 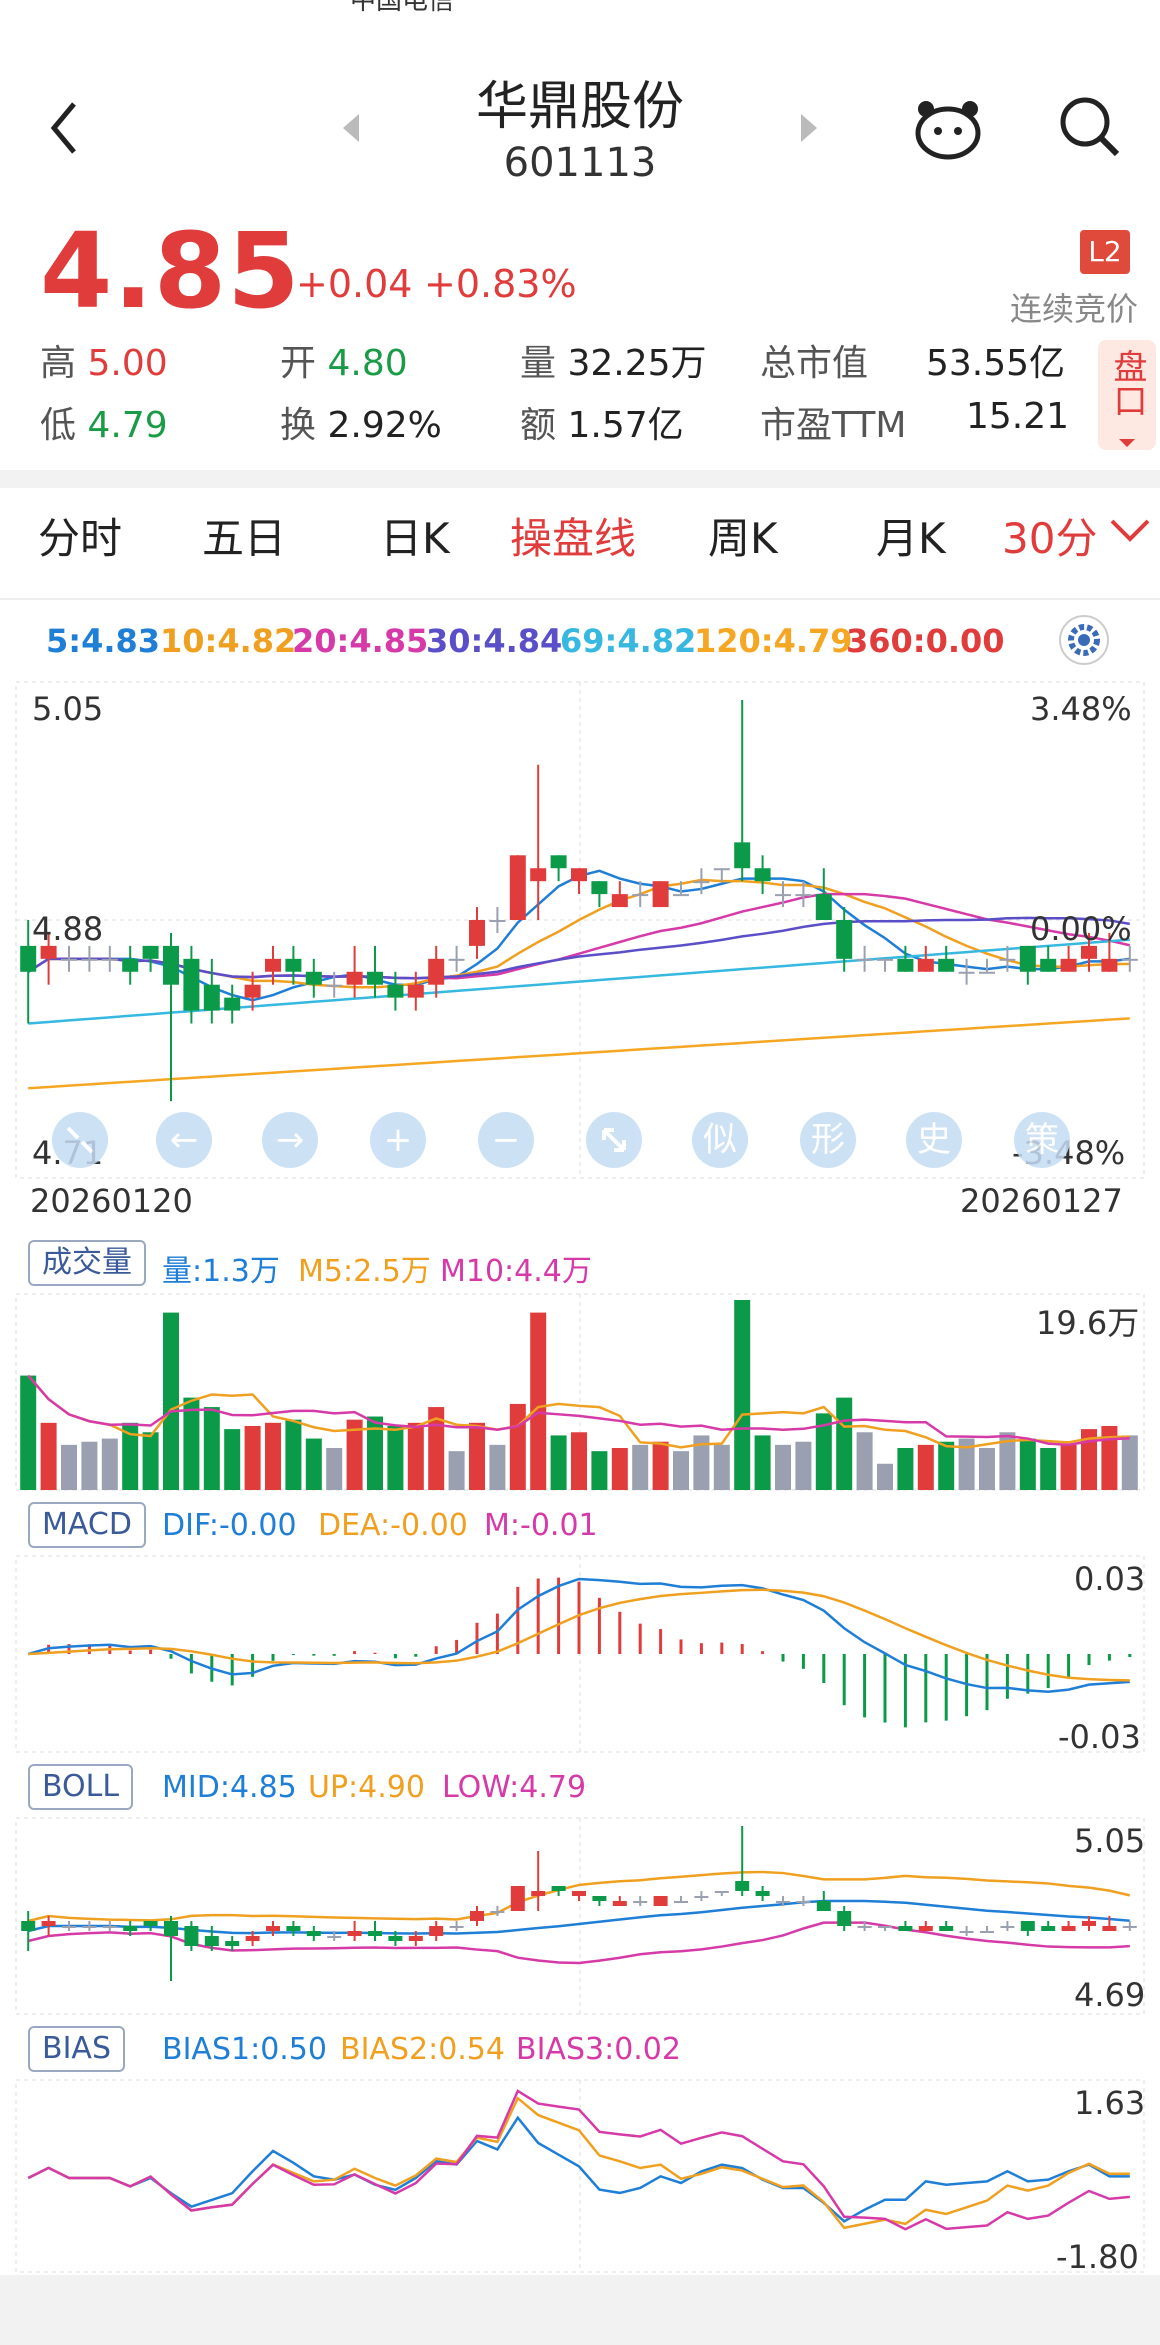 I want to click on boll-panel-label: BOLL, so click(x=81, y=1787).